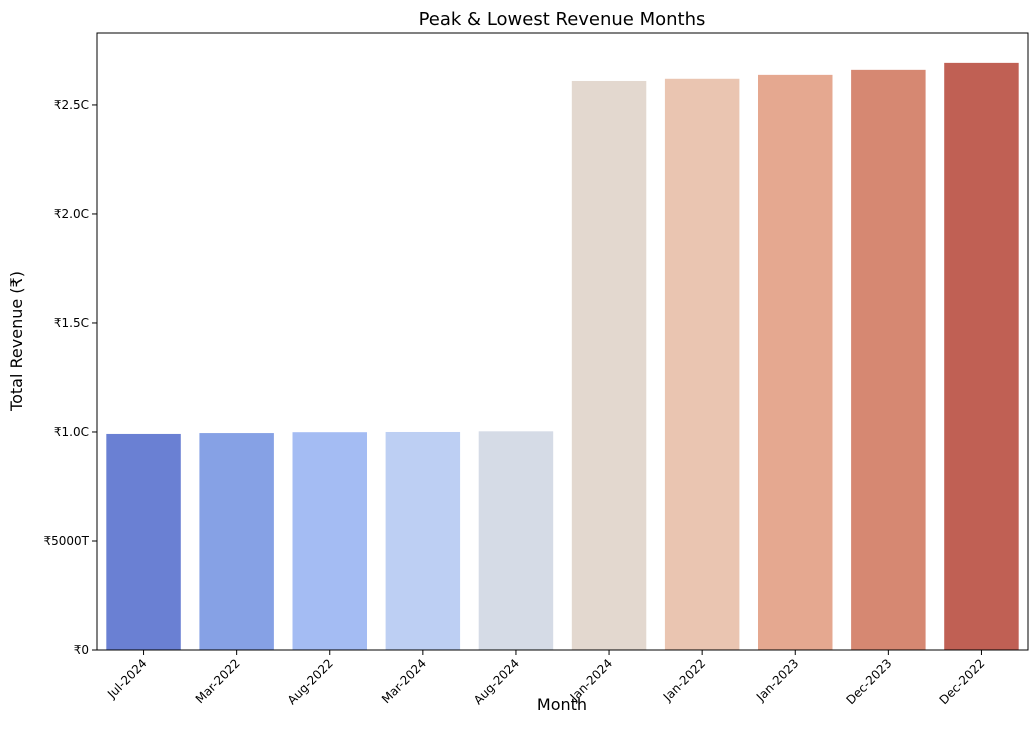 Image resolution: width=1036 pixels, height=751 pixels. I want to click on x-tick-label: Jul-2024, so click(127, 679).